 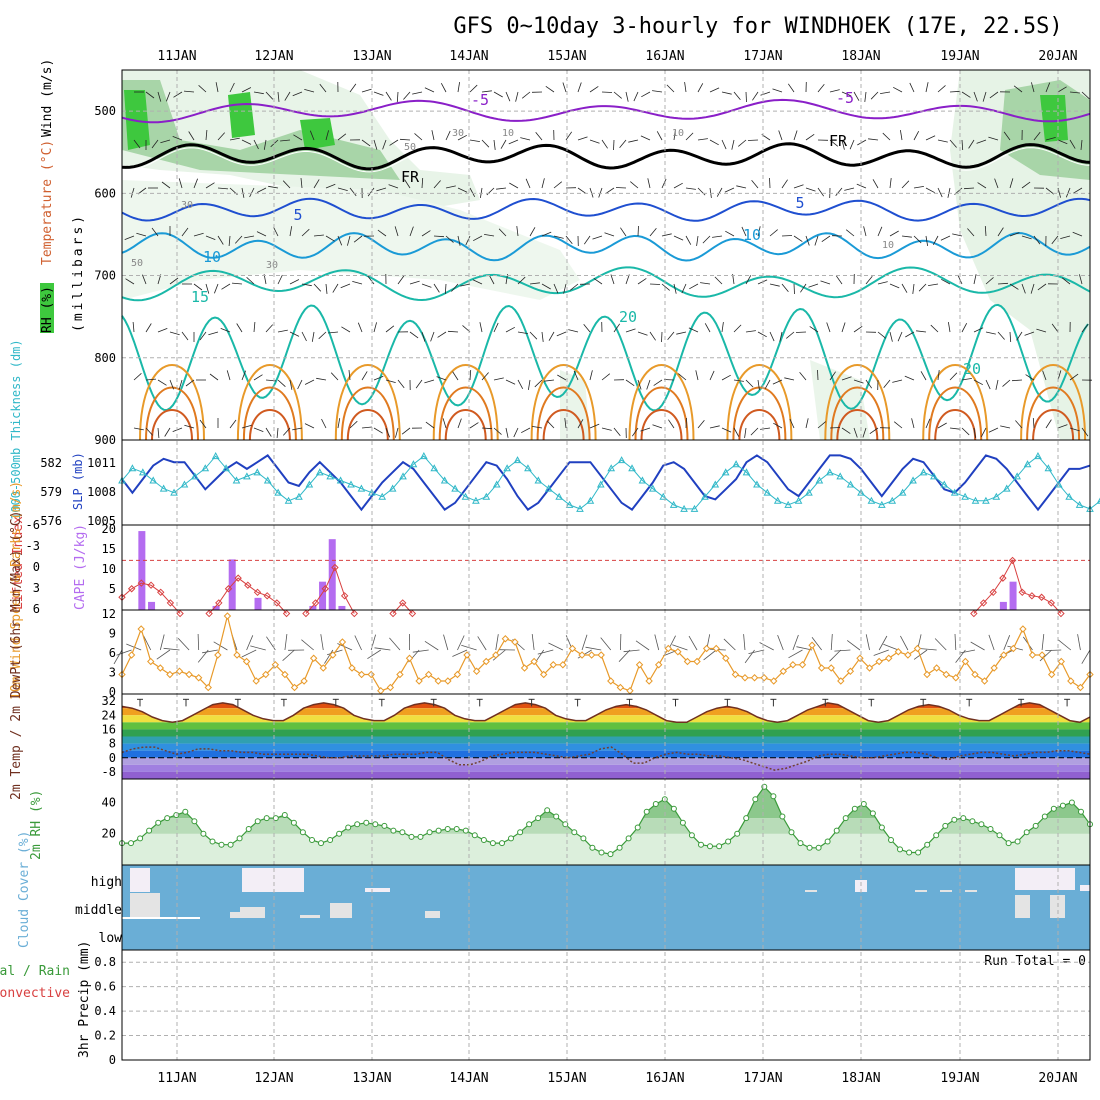 I want to click on precip-tick: 0.6, so click(x=105, y=987).